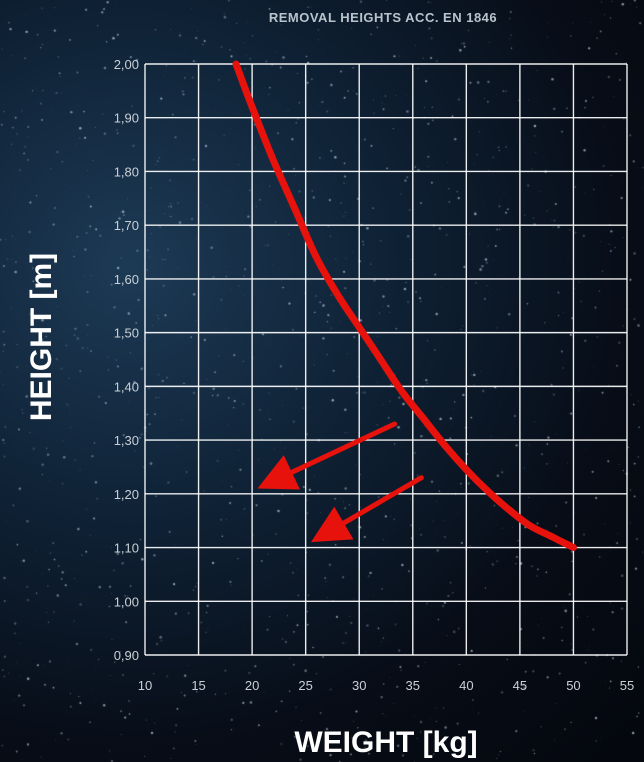  I want to click on y-tick-label: 1,40, so click(126, 386).